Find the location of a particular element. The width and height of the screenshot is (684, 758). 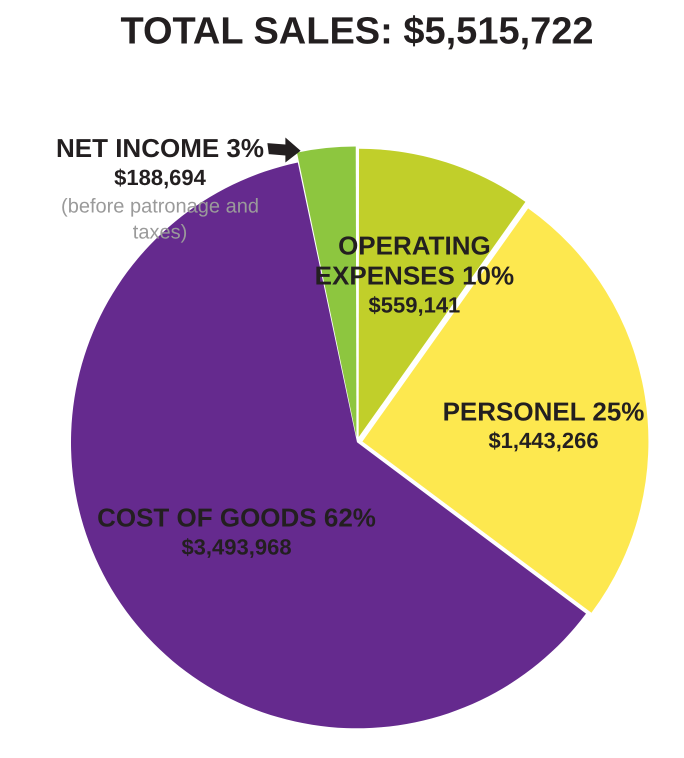

data-label: $188,694 is located at coordinates (160, 177).